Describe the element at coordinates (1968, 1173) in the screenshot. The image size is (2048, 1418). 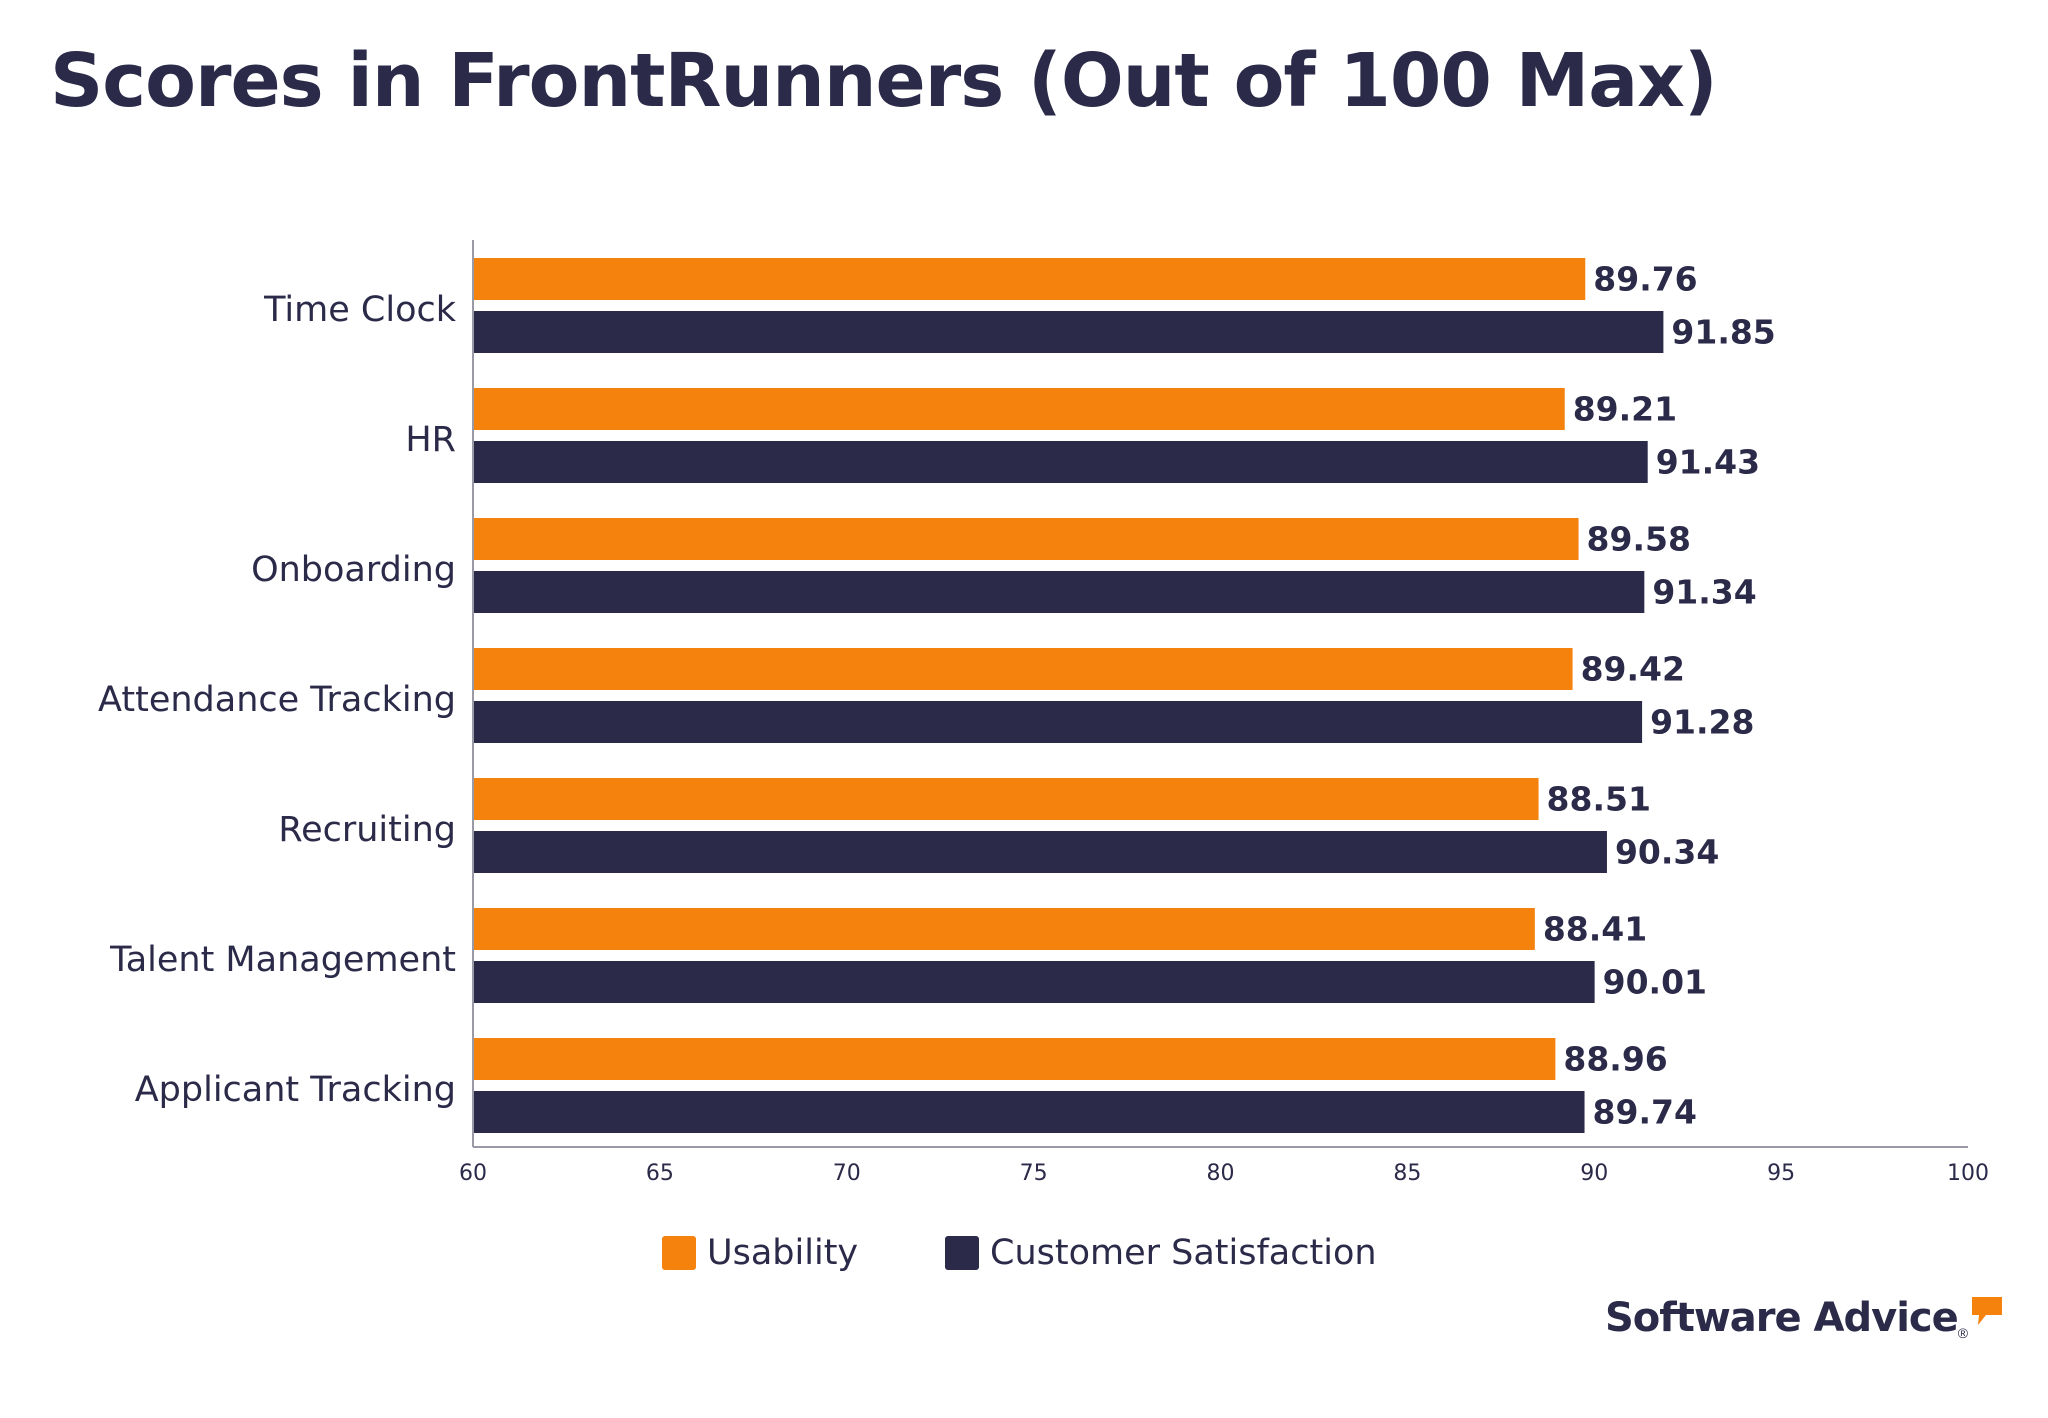
I see `x-tick-label-100: 100` at that location.